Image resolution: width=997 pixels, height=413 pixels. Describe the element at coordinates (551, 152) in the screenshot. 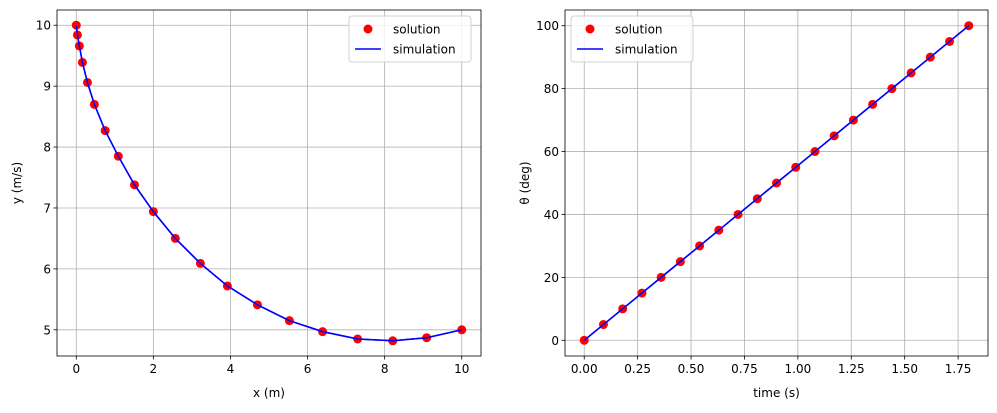

I see `y-tick-label: 60` at that location.